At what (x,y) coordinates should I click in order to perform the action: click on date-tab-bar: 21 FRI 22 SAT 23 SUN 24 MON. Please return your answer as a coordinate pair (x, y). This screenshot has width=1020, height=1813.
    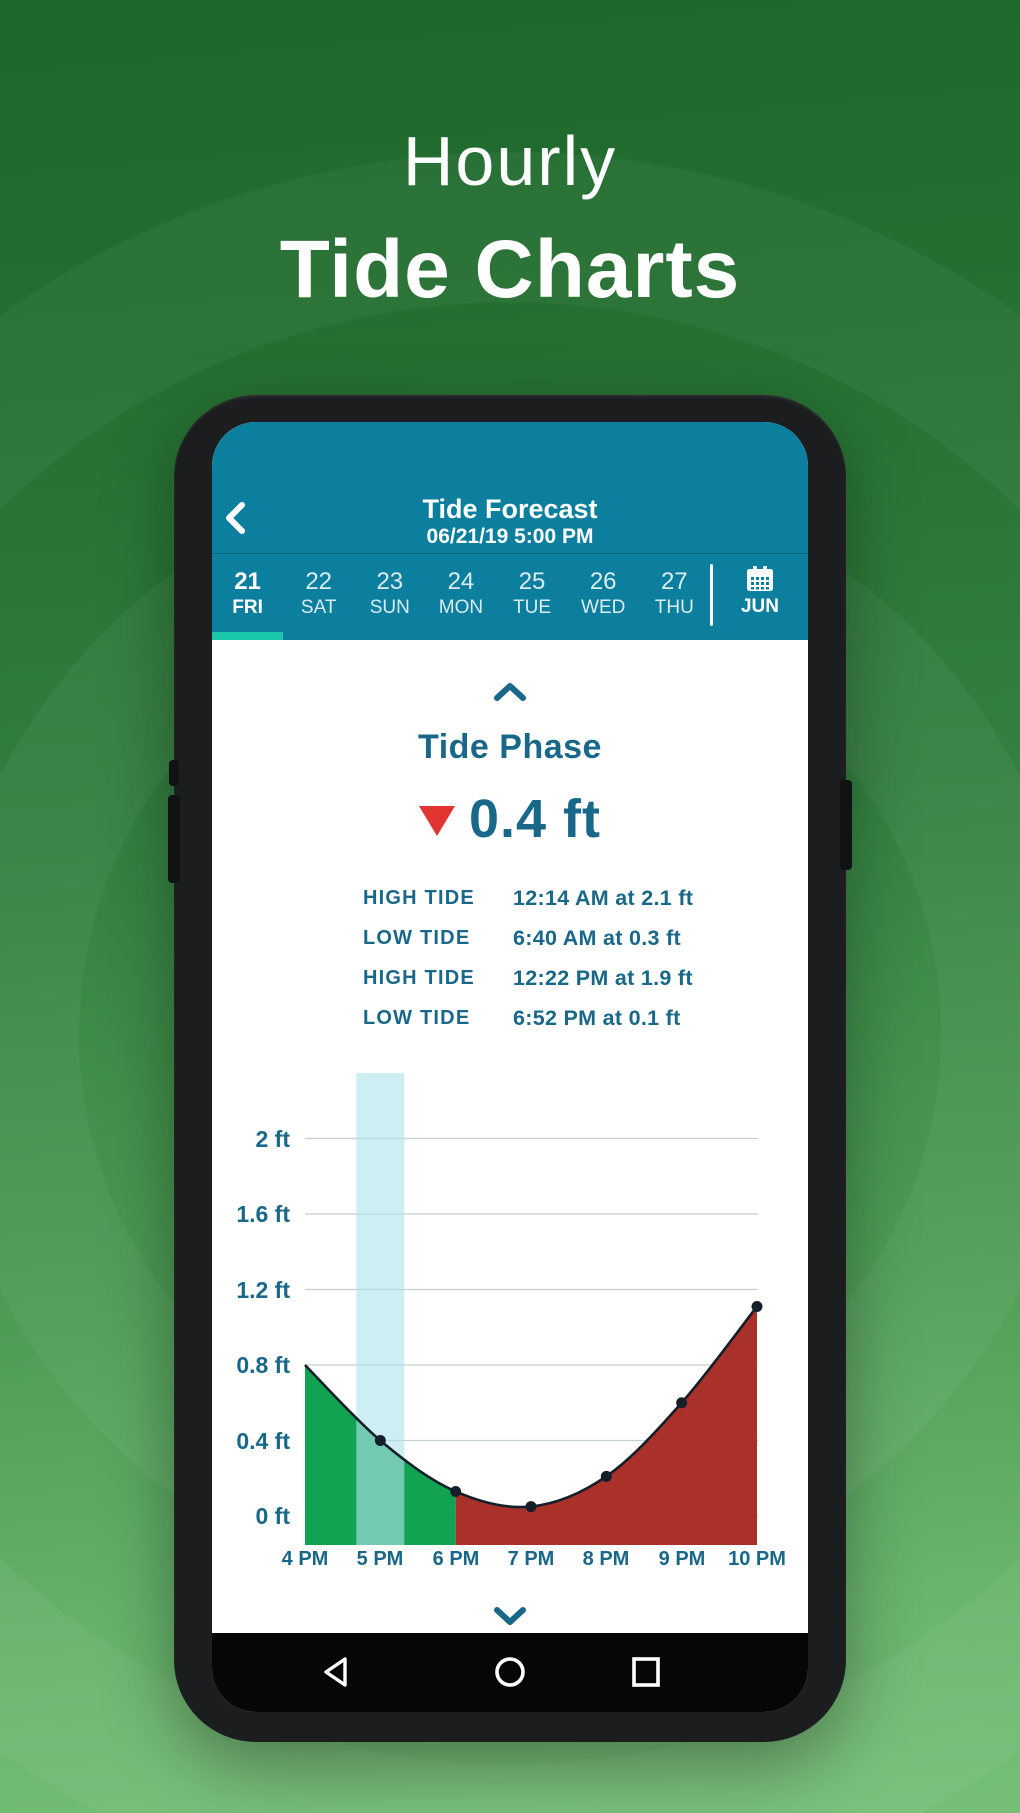
    Looking at the image, I should click on (461, 593).